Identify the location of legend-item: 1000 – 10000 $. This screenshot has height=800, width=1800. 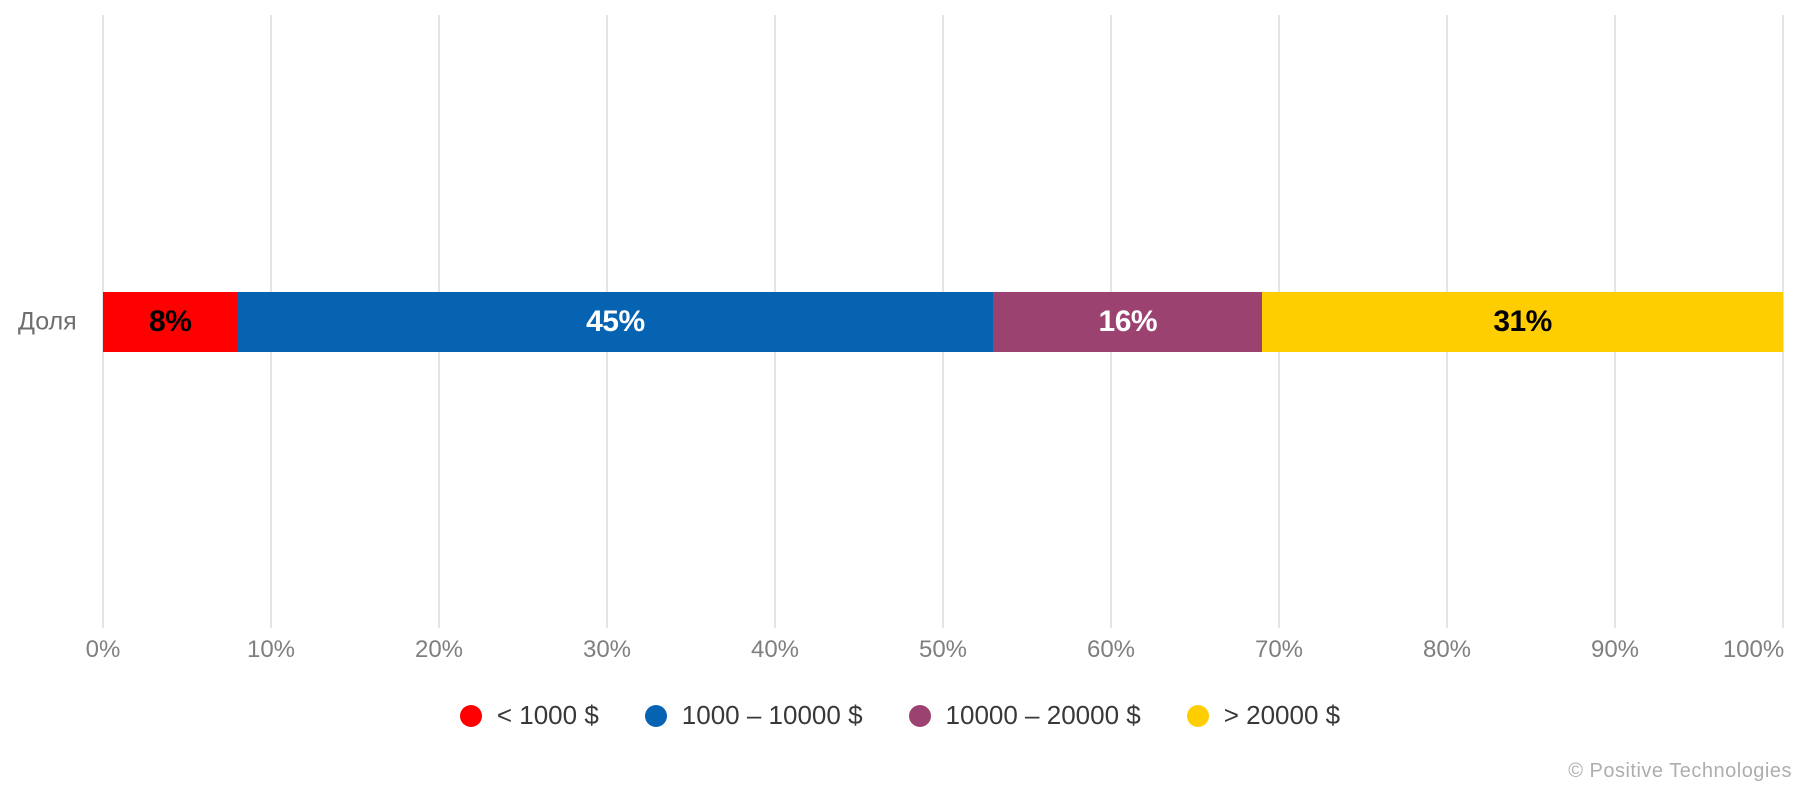
(753, 715).